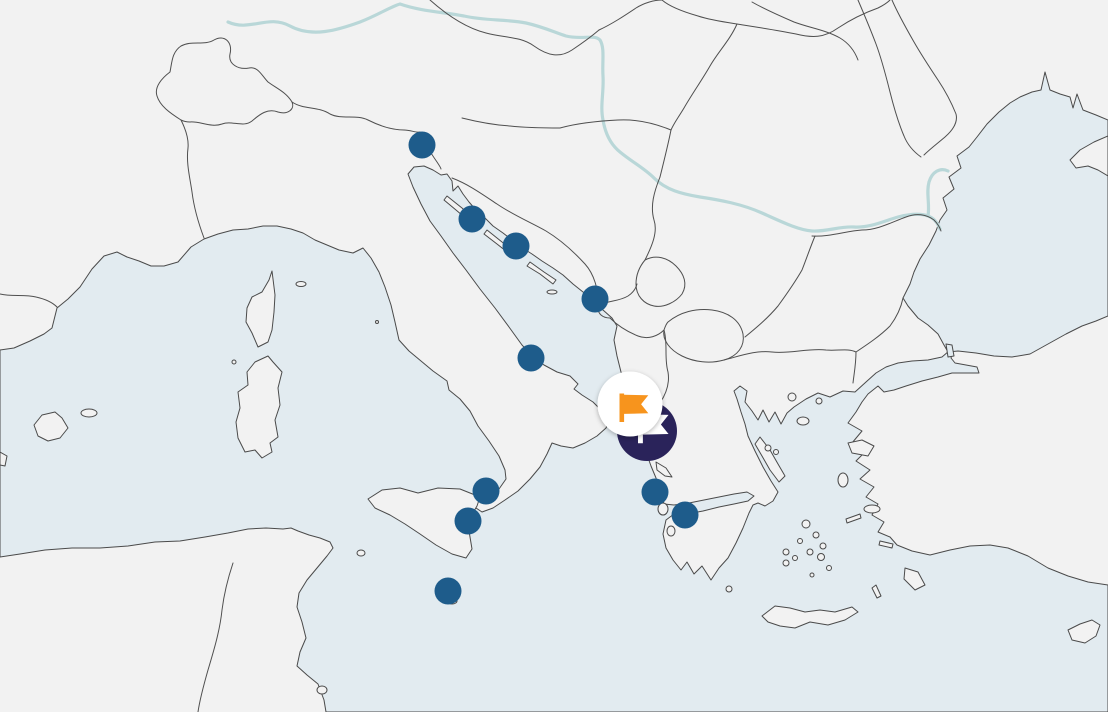 The image size is (1108, 712). Describe the element at coordinates (566, 124) in the screenshot. I see `border-hungary-croatia` at that location.